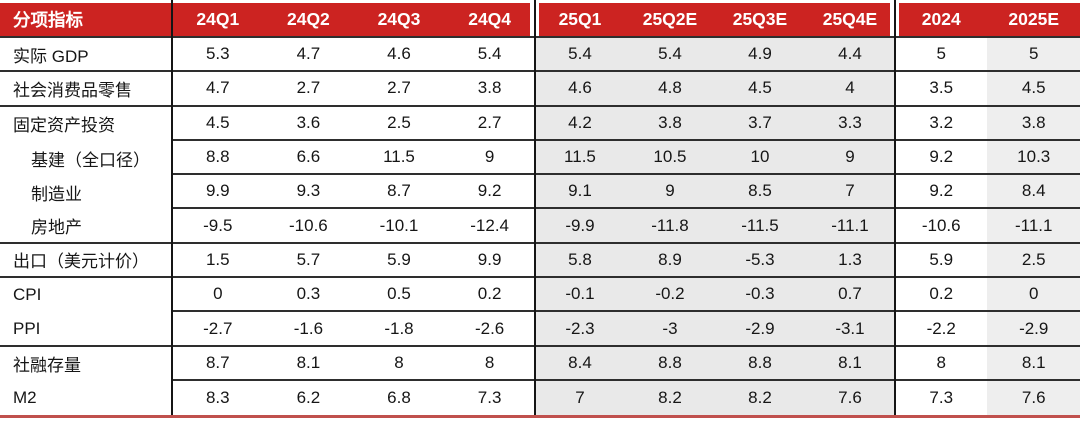 The width and height of the screenshot is (1080, 422). I want to click on value-cell: 10, so click(759, 158).